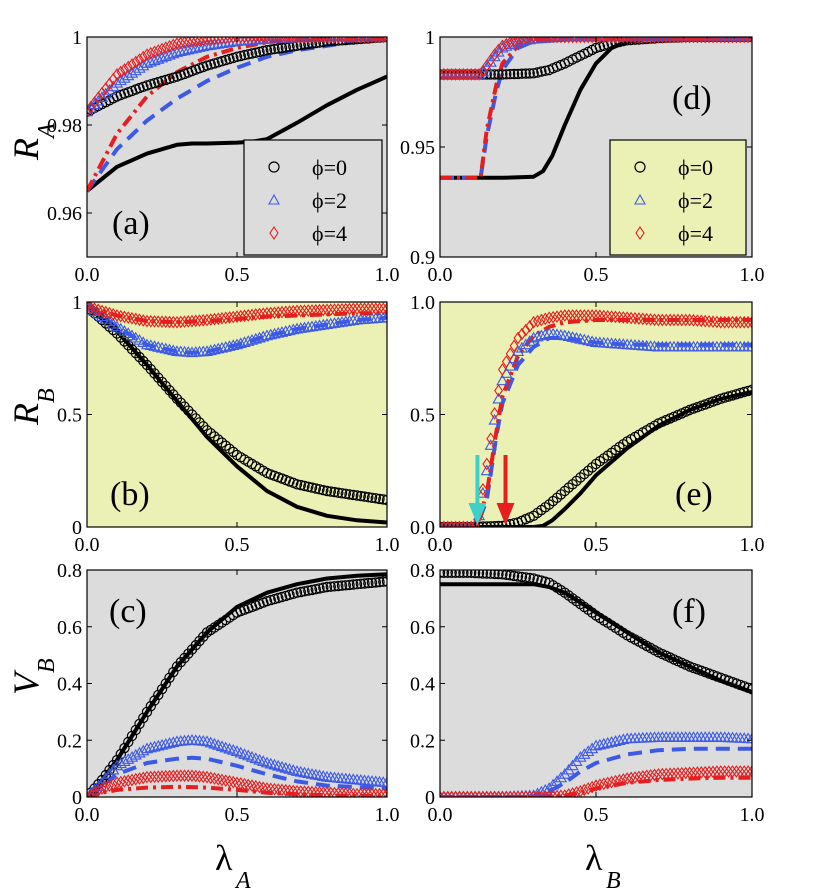 The image size is (830, 895). I want to click on legend-marker-triangle, so click(274, 199).